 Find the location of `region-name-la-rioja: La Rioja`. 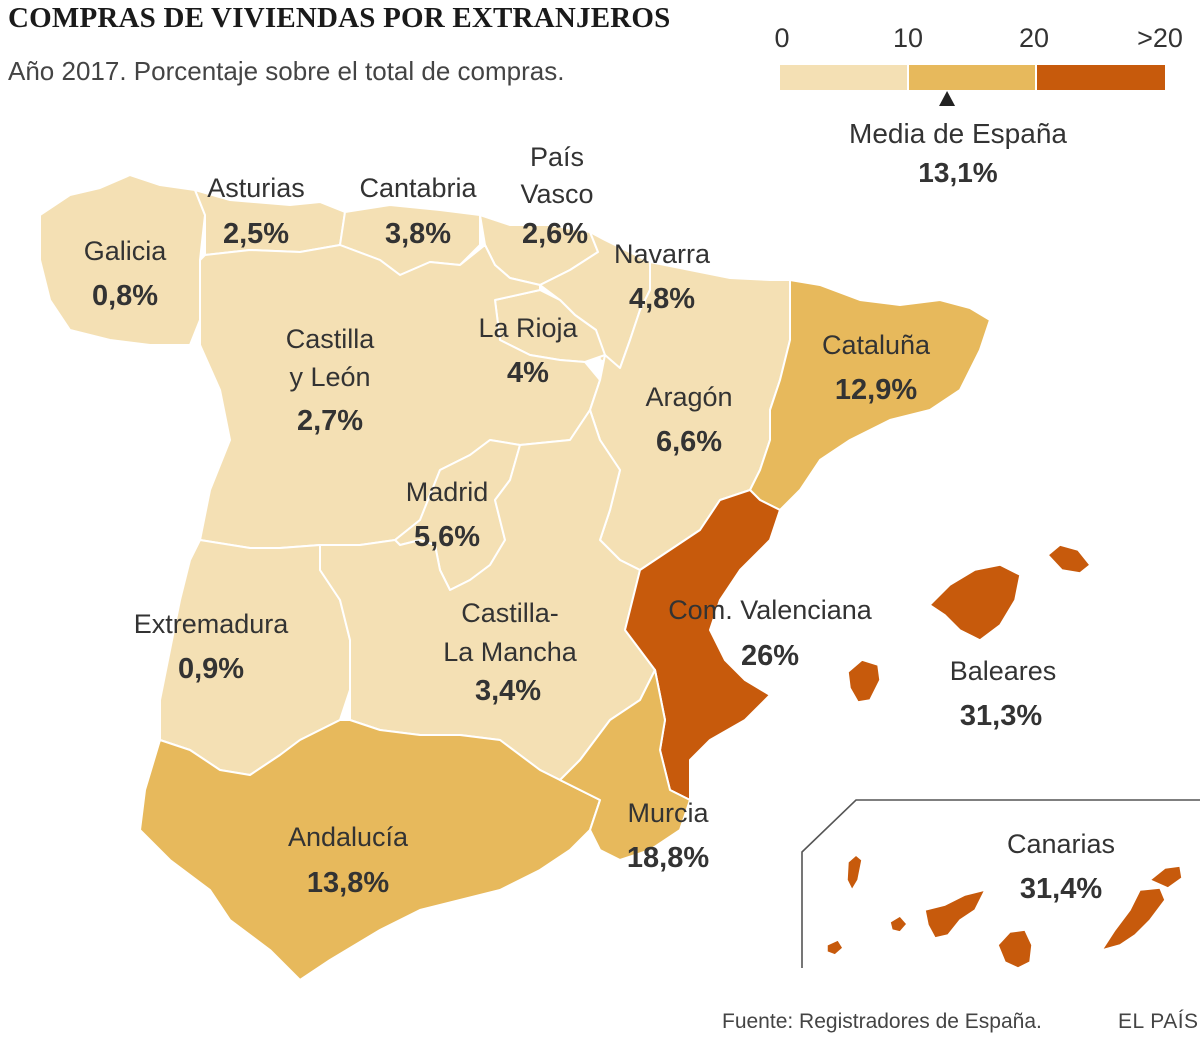

region-name-la-rioja: La Rioja is located at coordinates (528, 328).